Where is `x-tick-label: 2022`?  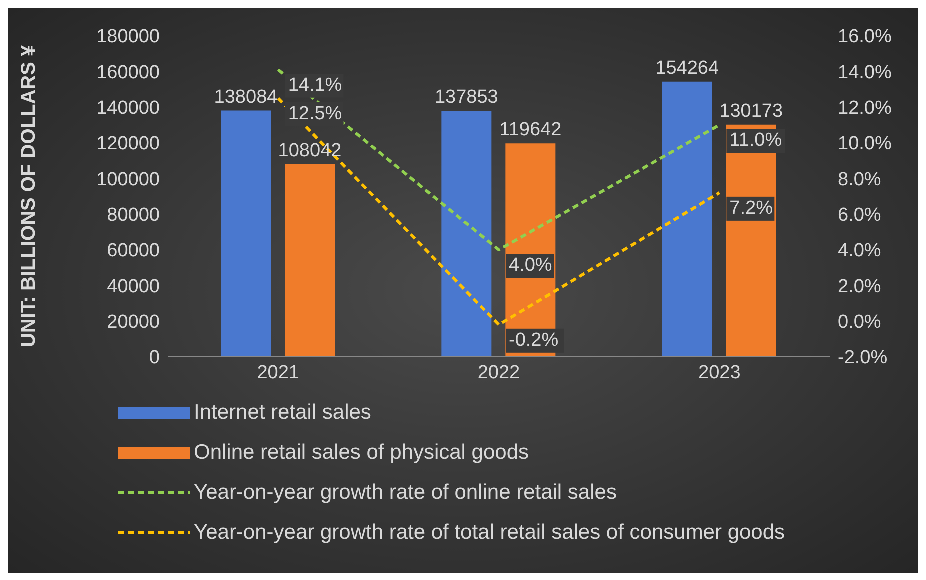
x-tick-label: 2022 is located at coordinates (499, 373).